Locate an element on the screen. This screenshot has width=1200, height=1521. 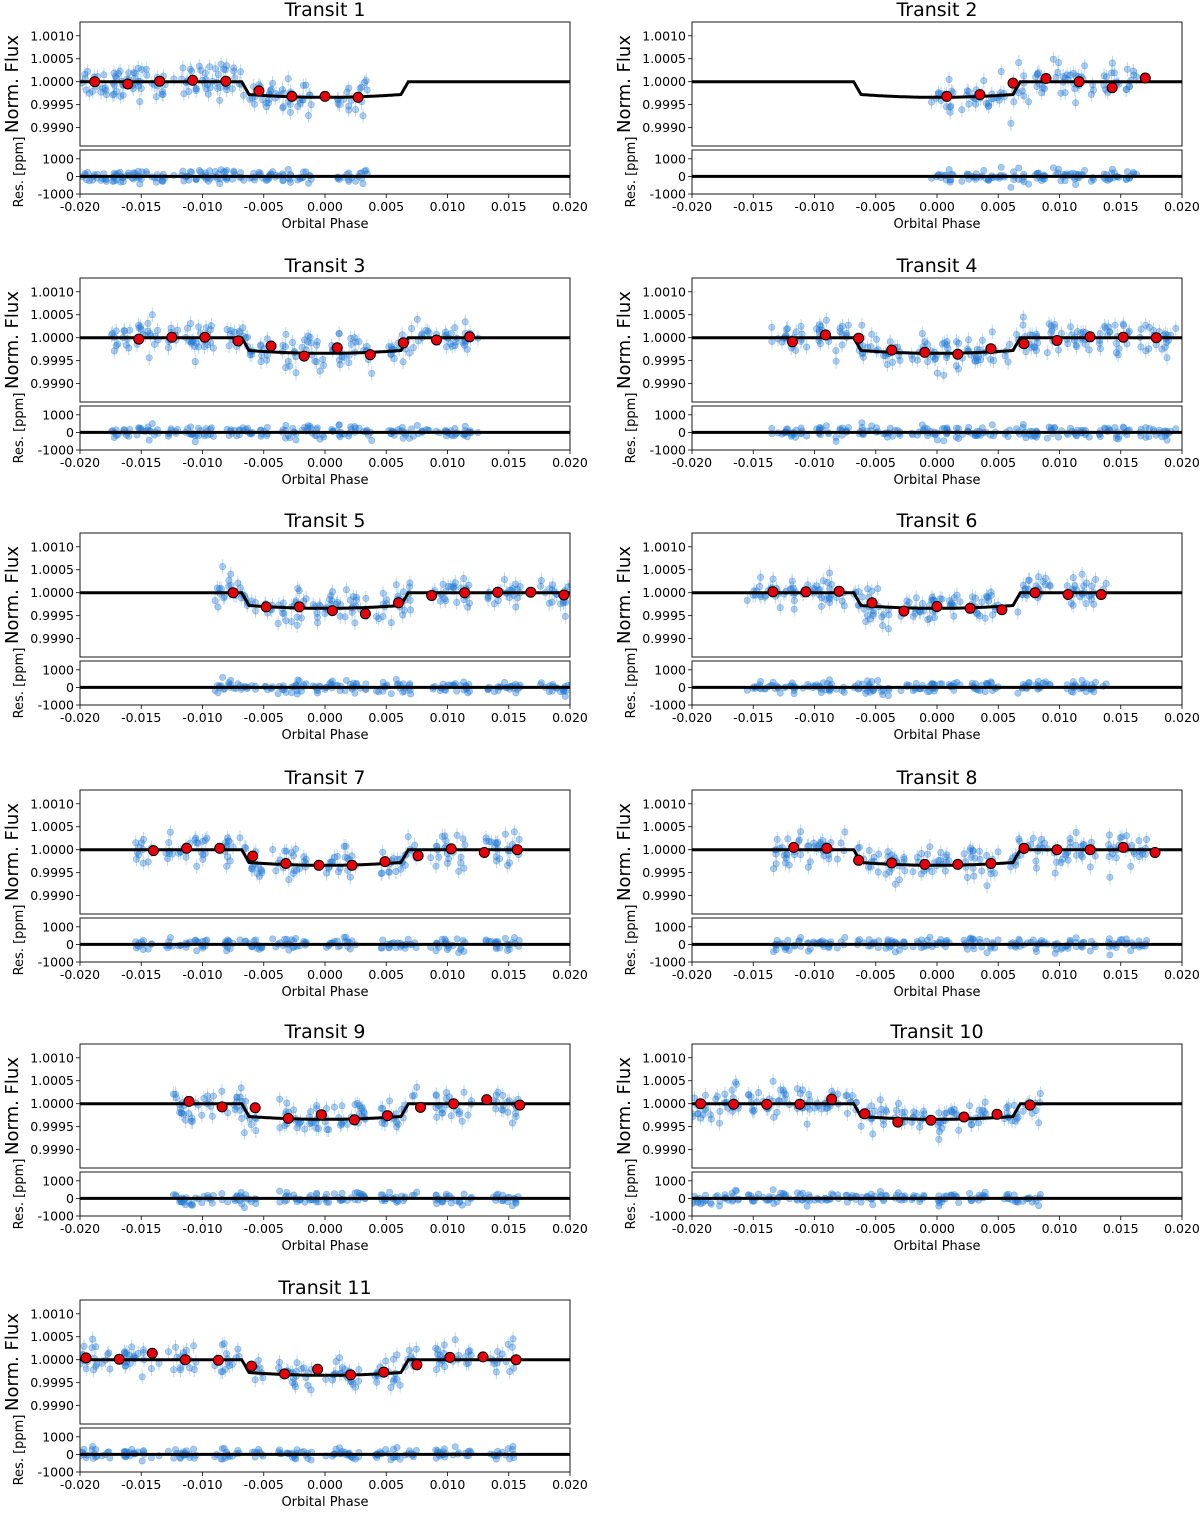
x-tick-label: -0.005 is located at coordinates (264, 974).